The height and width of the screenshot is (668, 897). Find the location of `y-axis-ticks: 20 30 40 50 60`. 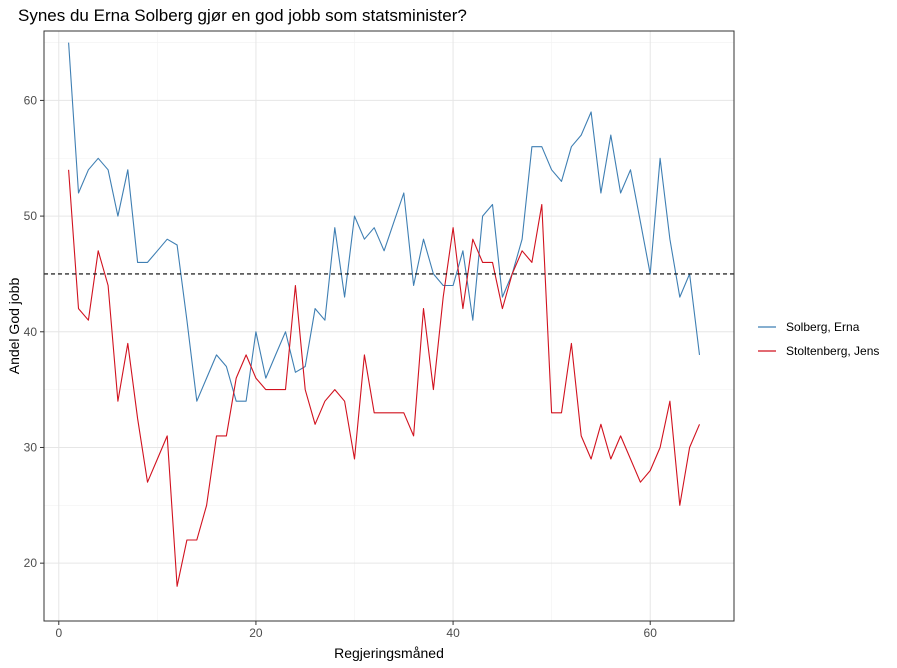

y-axis-ticks: 20 30 40 50 60 is located at coordinates (34, 331).